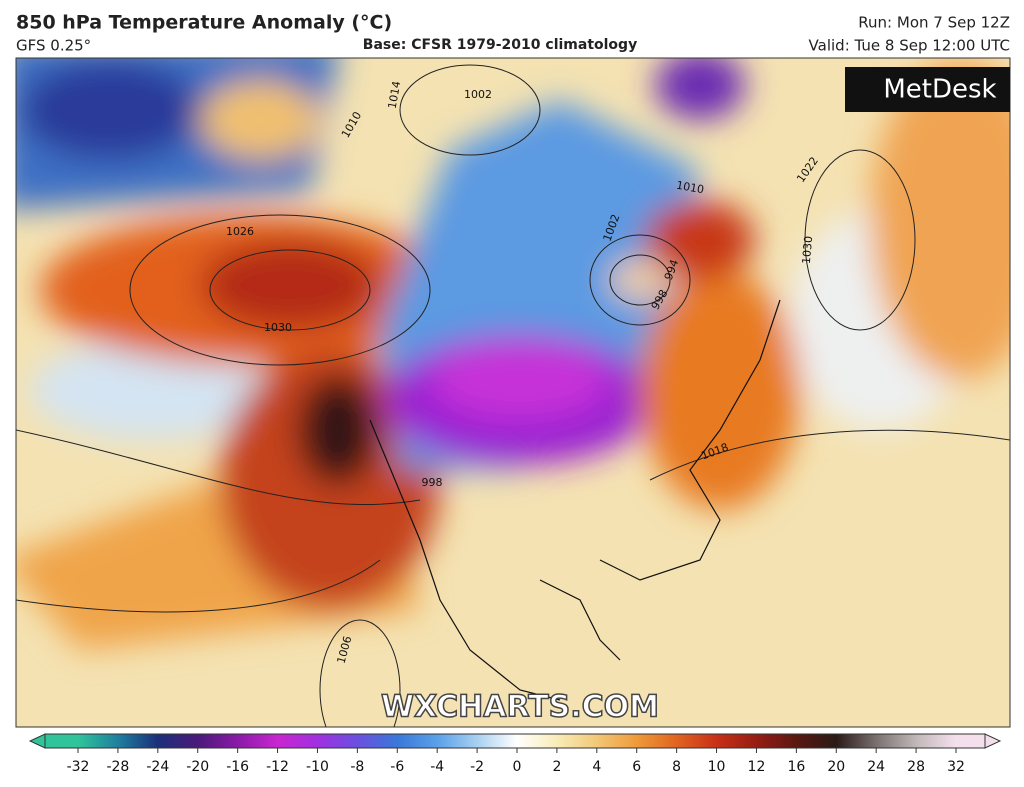 Image resolution: width=1024 pixels, height=787 pixels. I want to click on colorbar-high-end, so click(993, 741).